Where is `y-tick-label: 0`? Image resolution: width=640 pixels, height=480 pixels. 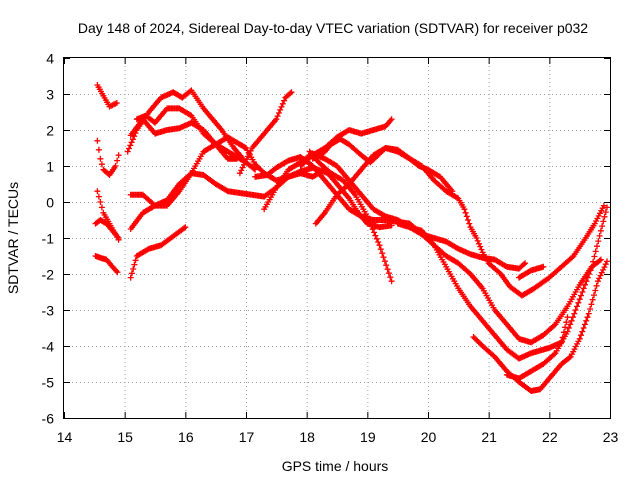 y-tick-label: 0 is located at coordinates (50, 203).